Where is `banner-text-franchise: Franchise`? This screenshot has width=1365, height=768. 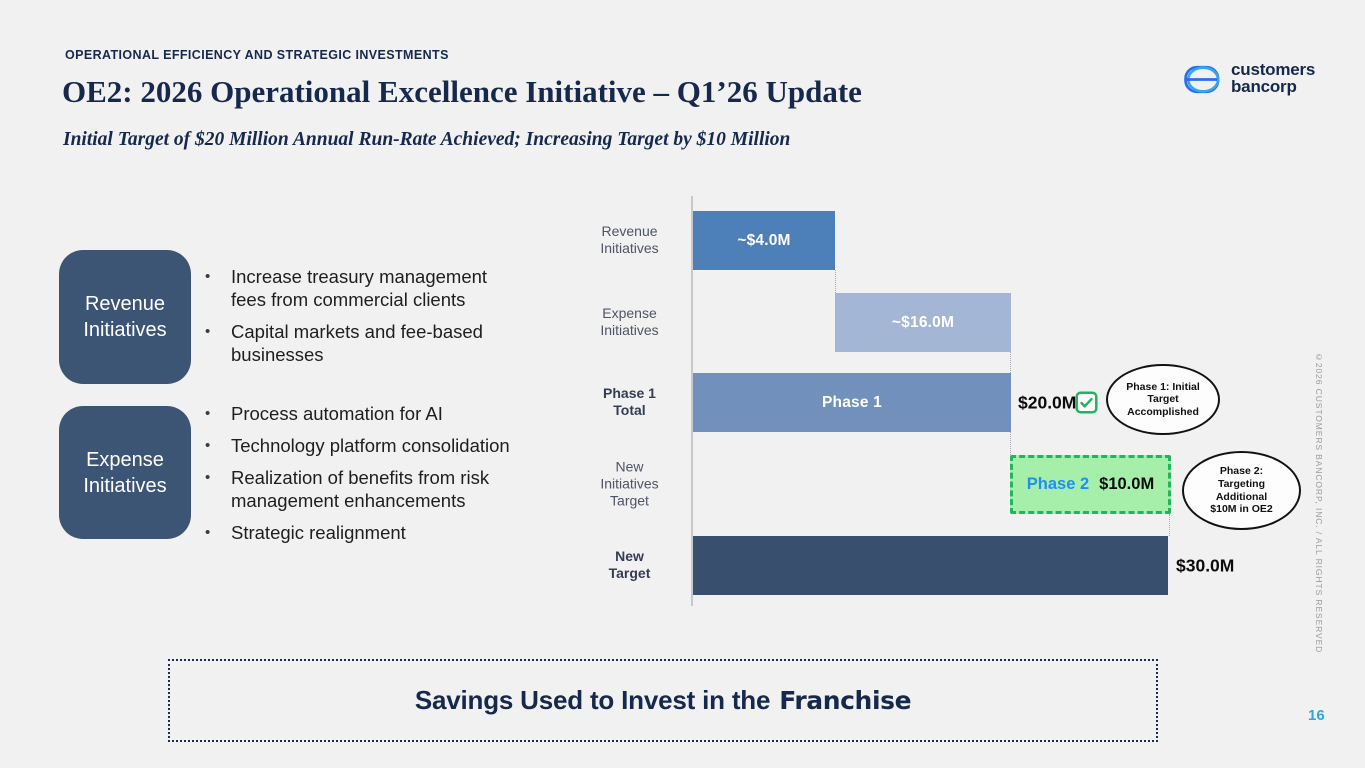
banner-text-franchise: Franchise is located at coordinates (845, 700).